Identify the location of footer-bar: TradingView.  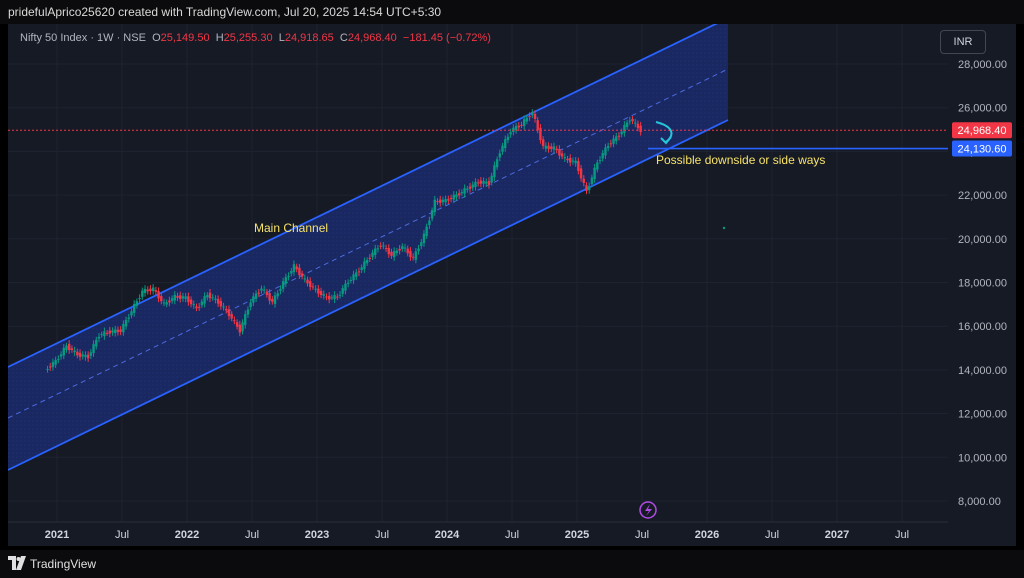
(512, 564).